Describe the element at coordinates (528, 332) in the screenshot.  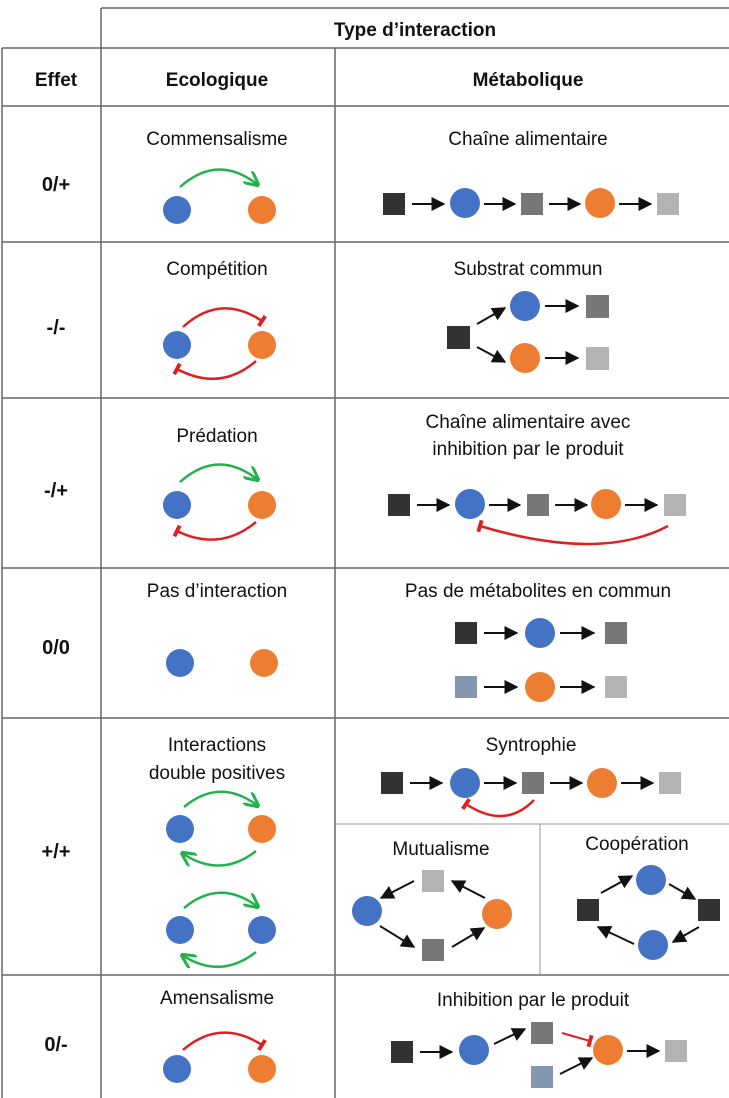
I see `meta-diagram-substrat` at that location.